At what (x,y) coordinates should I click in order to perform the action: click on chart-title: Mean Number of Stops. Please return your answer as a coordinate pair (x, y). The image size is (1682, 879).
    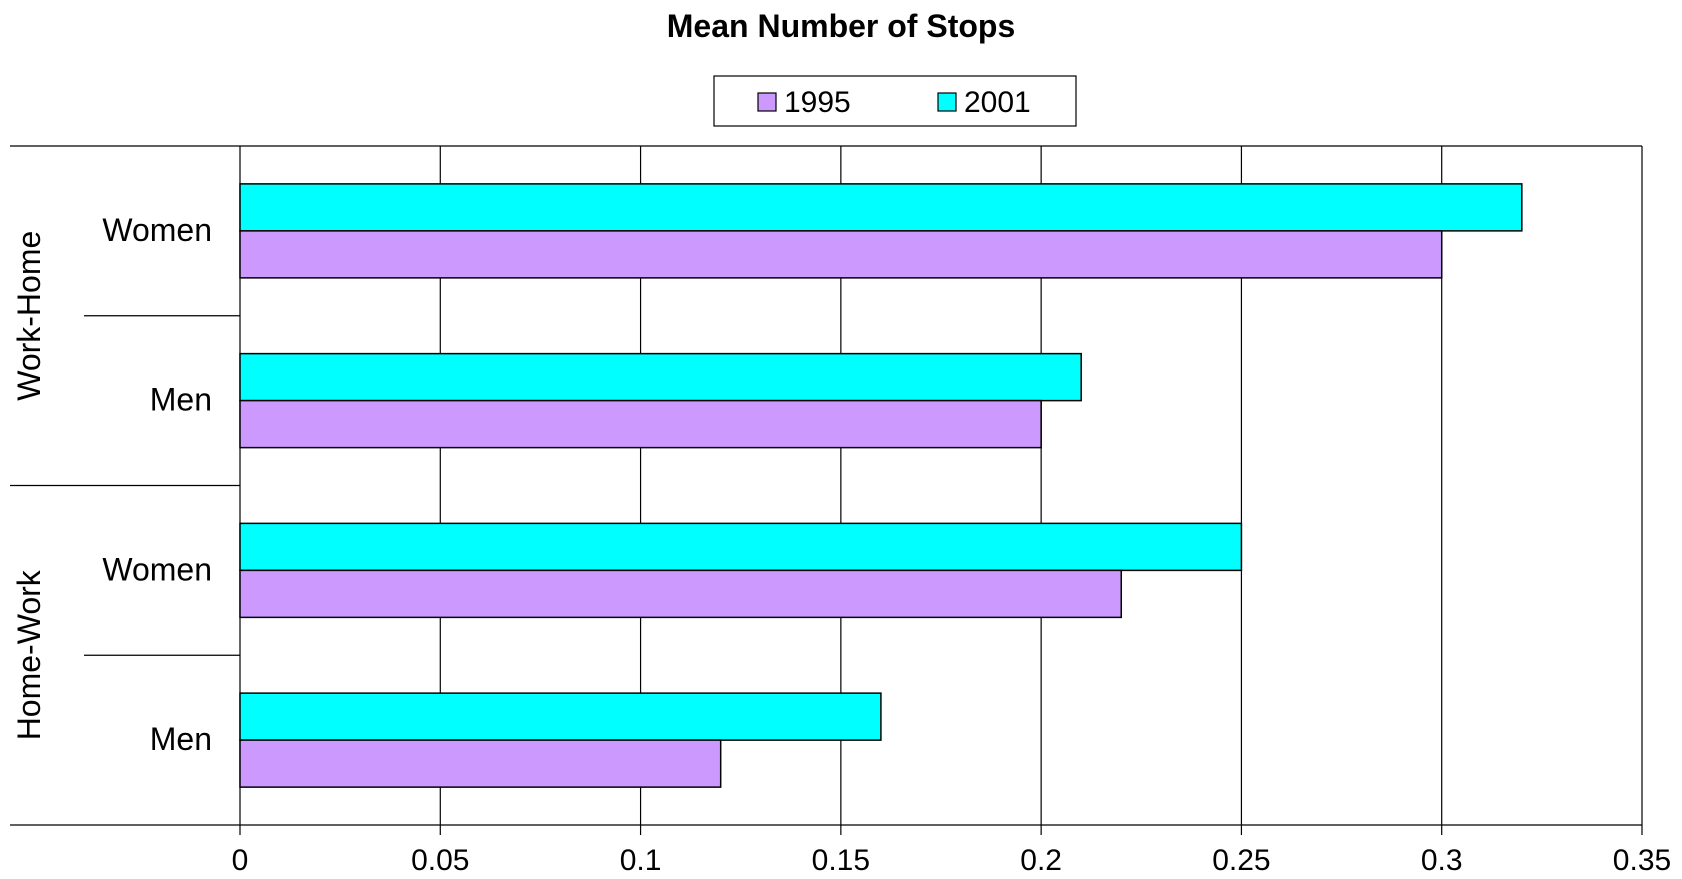
    Looking at the image, I should click on (841, 26).